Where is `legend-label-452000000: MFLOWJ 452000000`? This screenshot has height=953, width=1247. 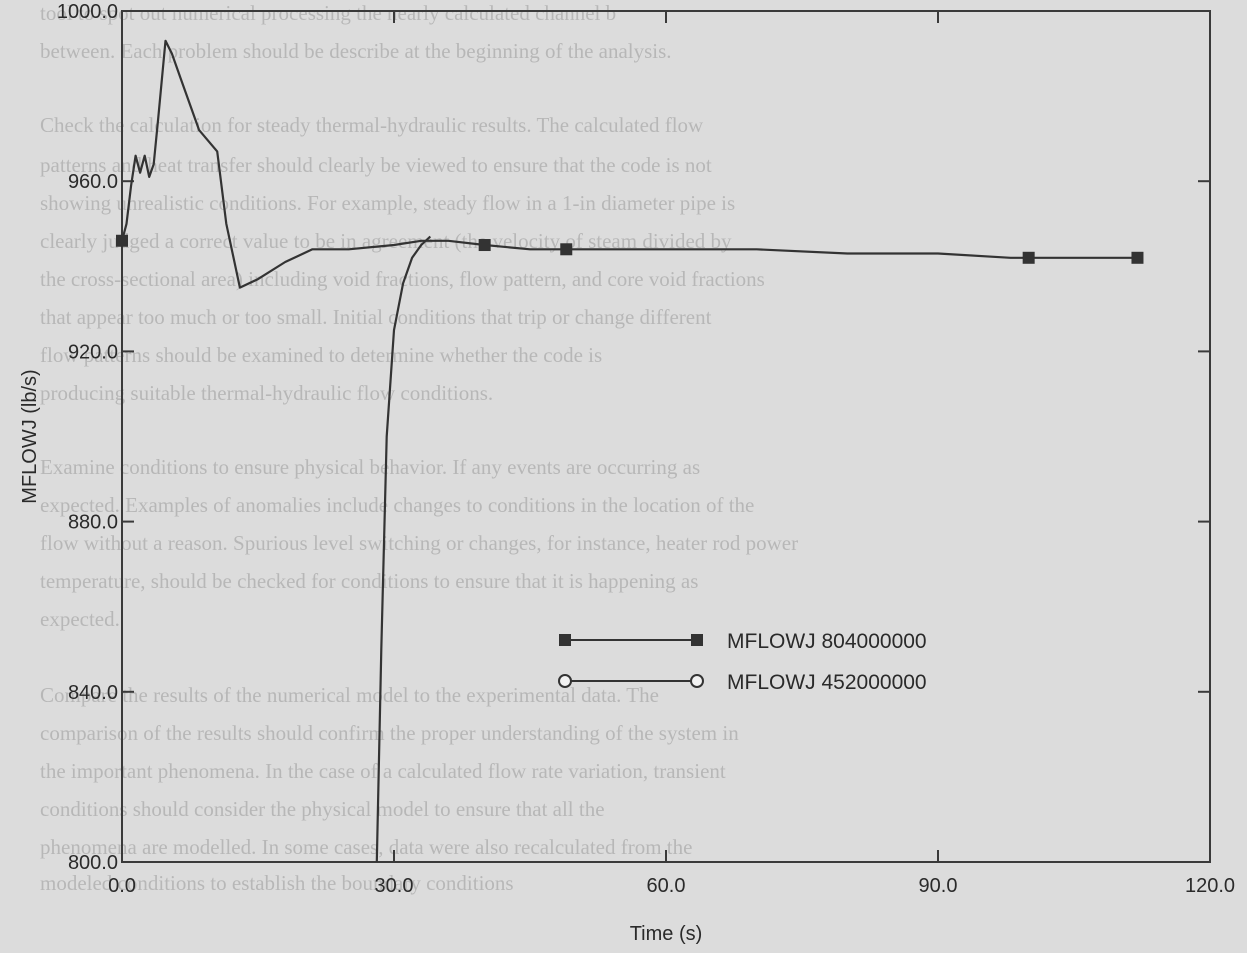
legend-label-452000000: MFLOWJ 452000000 is located at coordinates (827, 682).